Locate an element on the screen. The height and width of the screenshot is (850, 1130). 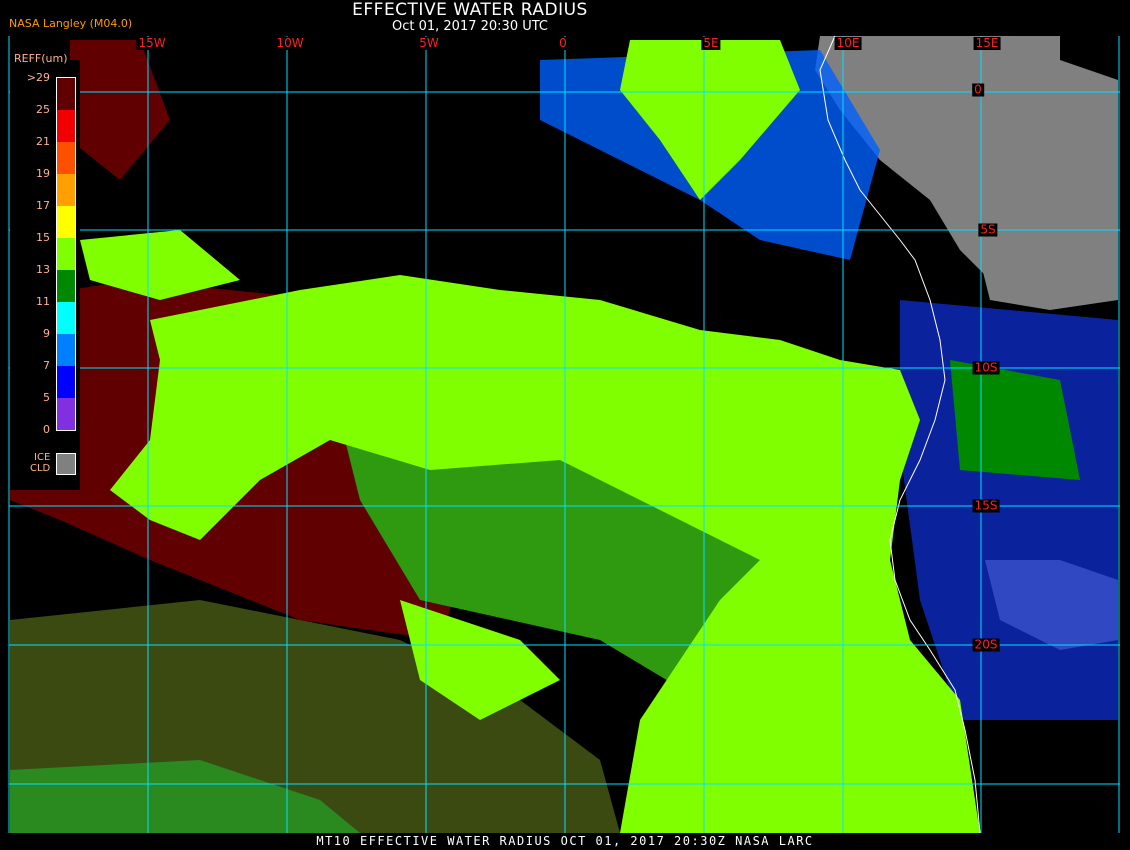
lon-label: 15W is located at coordinates (152, 43).